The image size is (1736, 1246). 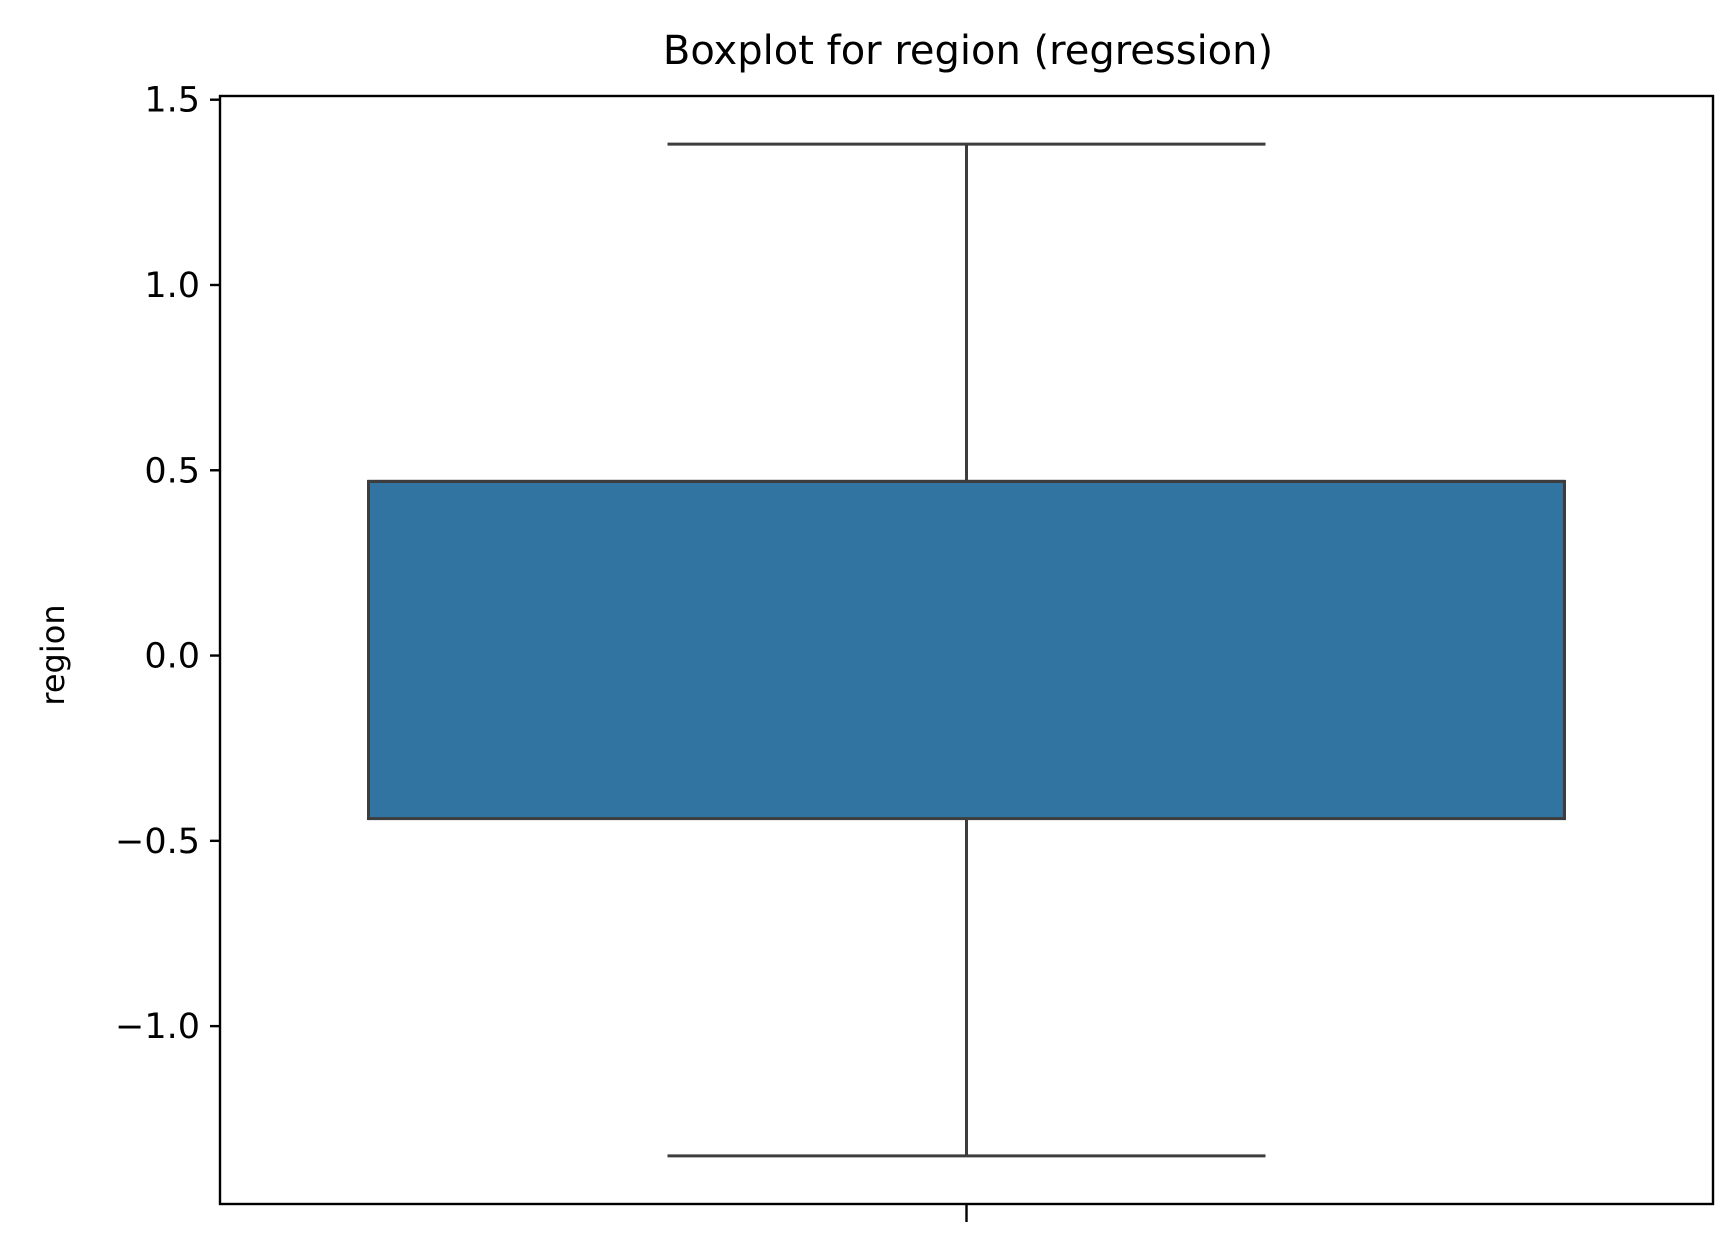 What do you see at coordinates (172, 101) in the screenshot?
I see `y-tick-label: 1.5` at bounding box center [172, 101].